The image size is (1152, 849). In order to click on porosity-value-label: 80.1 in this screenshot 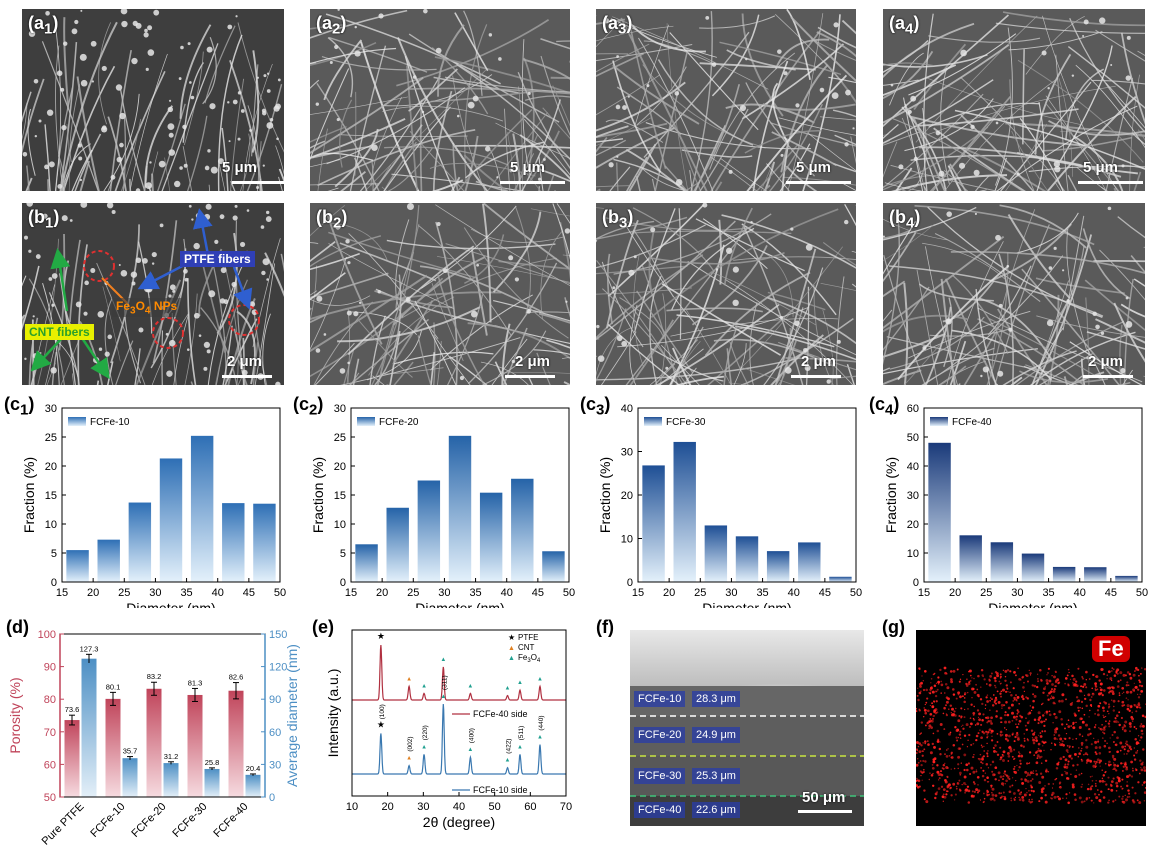, I will do `click(113, 686)`.